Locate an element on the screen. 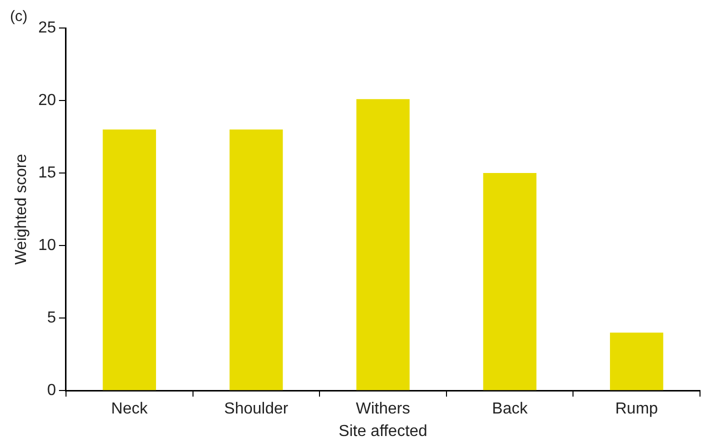 Image resolution: width=705 pixels, height=447 pixels. x-tick-label: Shoulder is located at coordinates (256, 409).